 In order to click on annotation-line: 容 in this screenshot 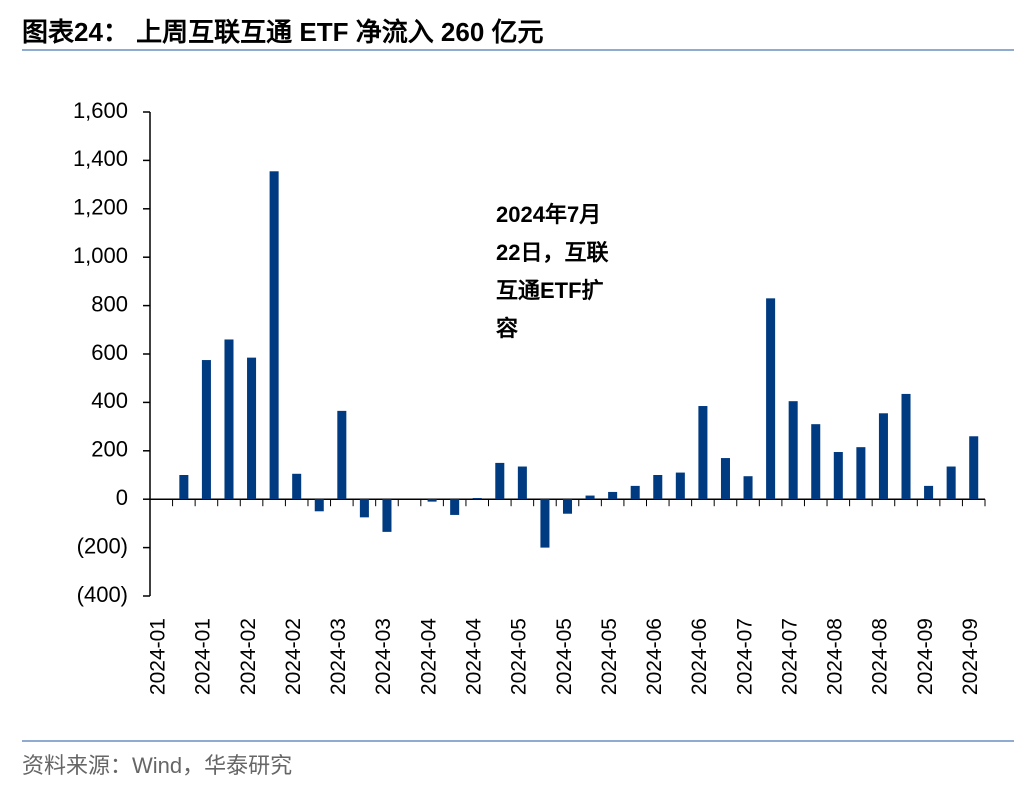, I will do `click(507, 328)`.